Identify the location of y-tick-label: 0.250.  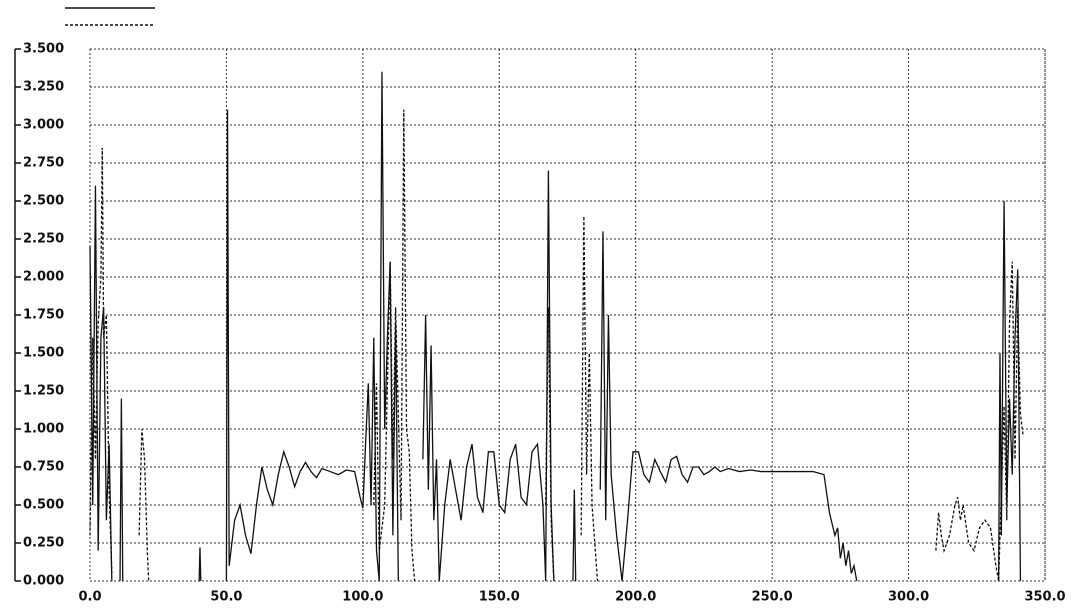
(43, 543).